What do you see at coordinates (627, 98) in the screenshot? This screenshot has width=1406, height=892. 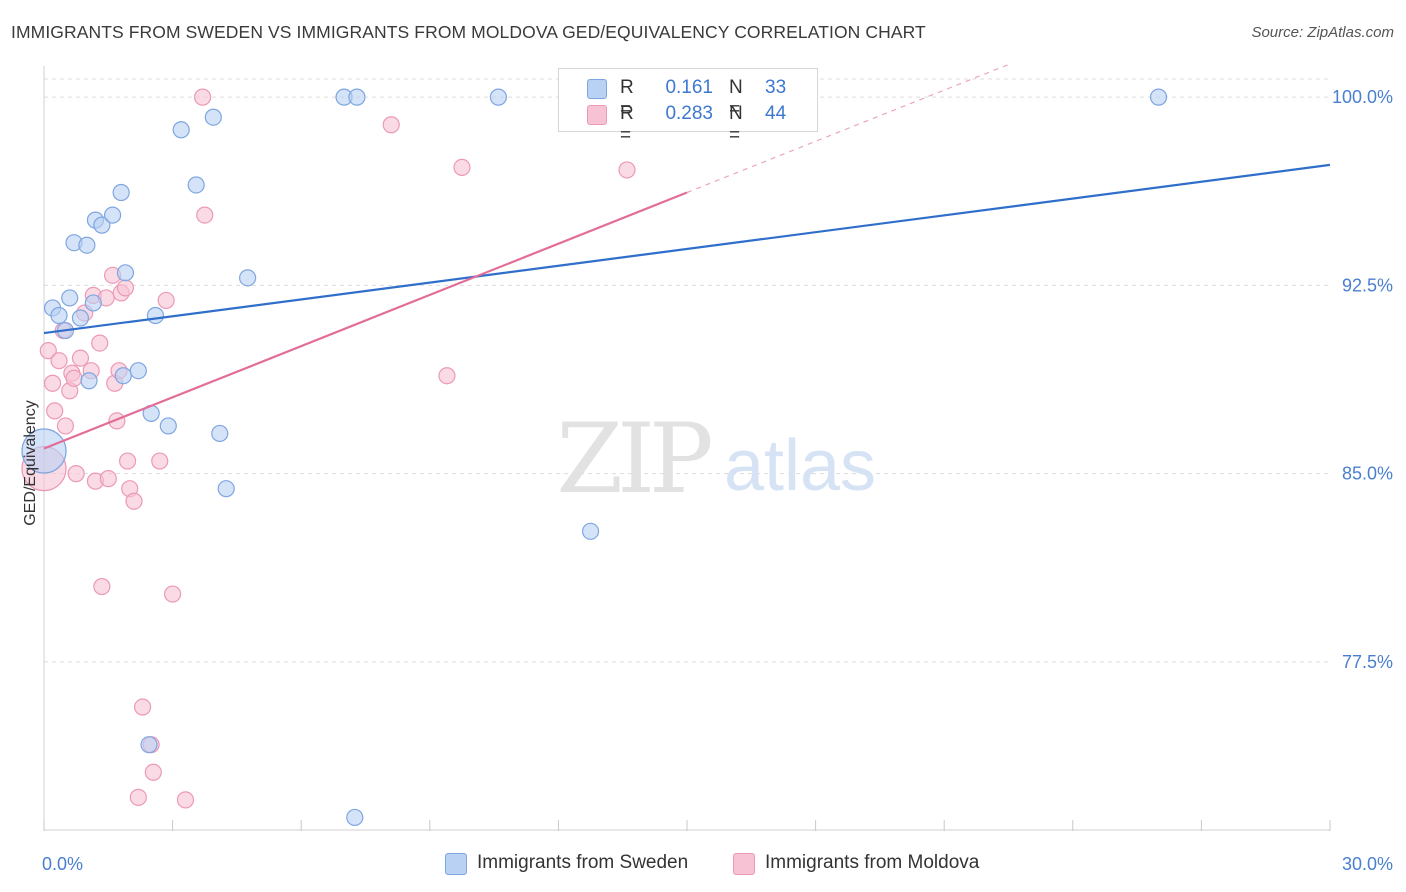 I see `sweden-r-label: R =` at bounding box center [627, 98].